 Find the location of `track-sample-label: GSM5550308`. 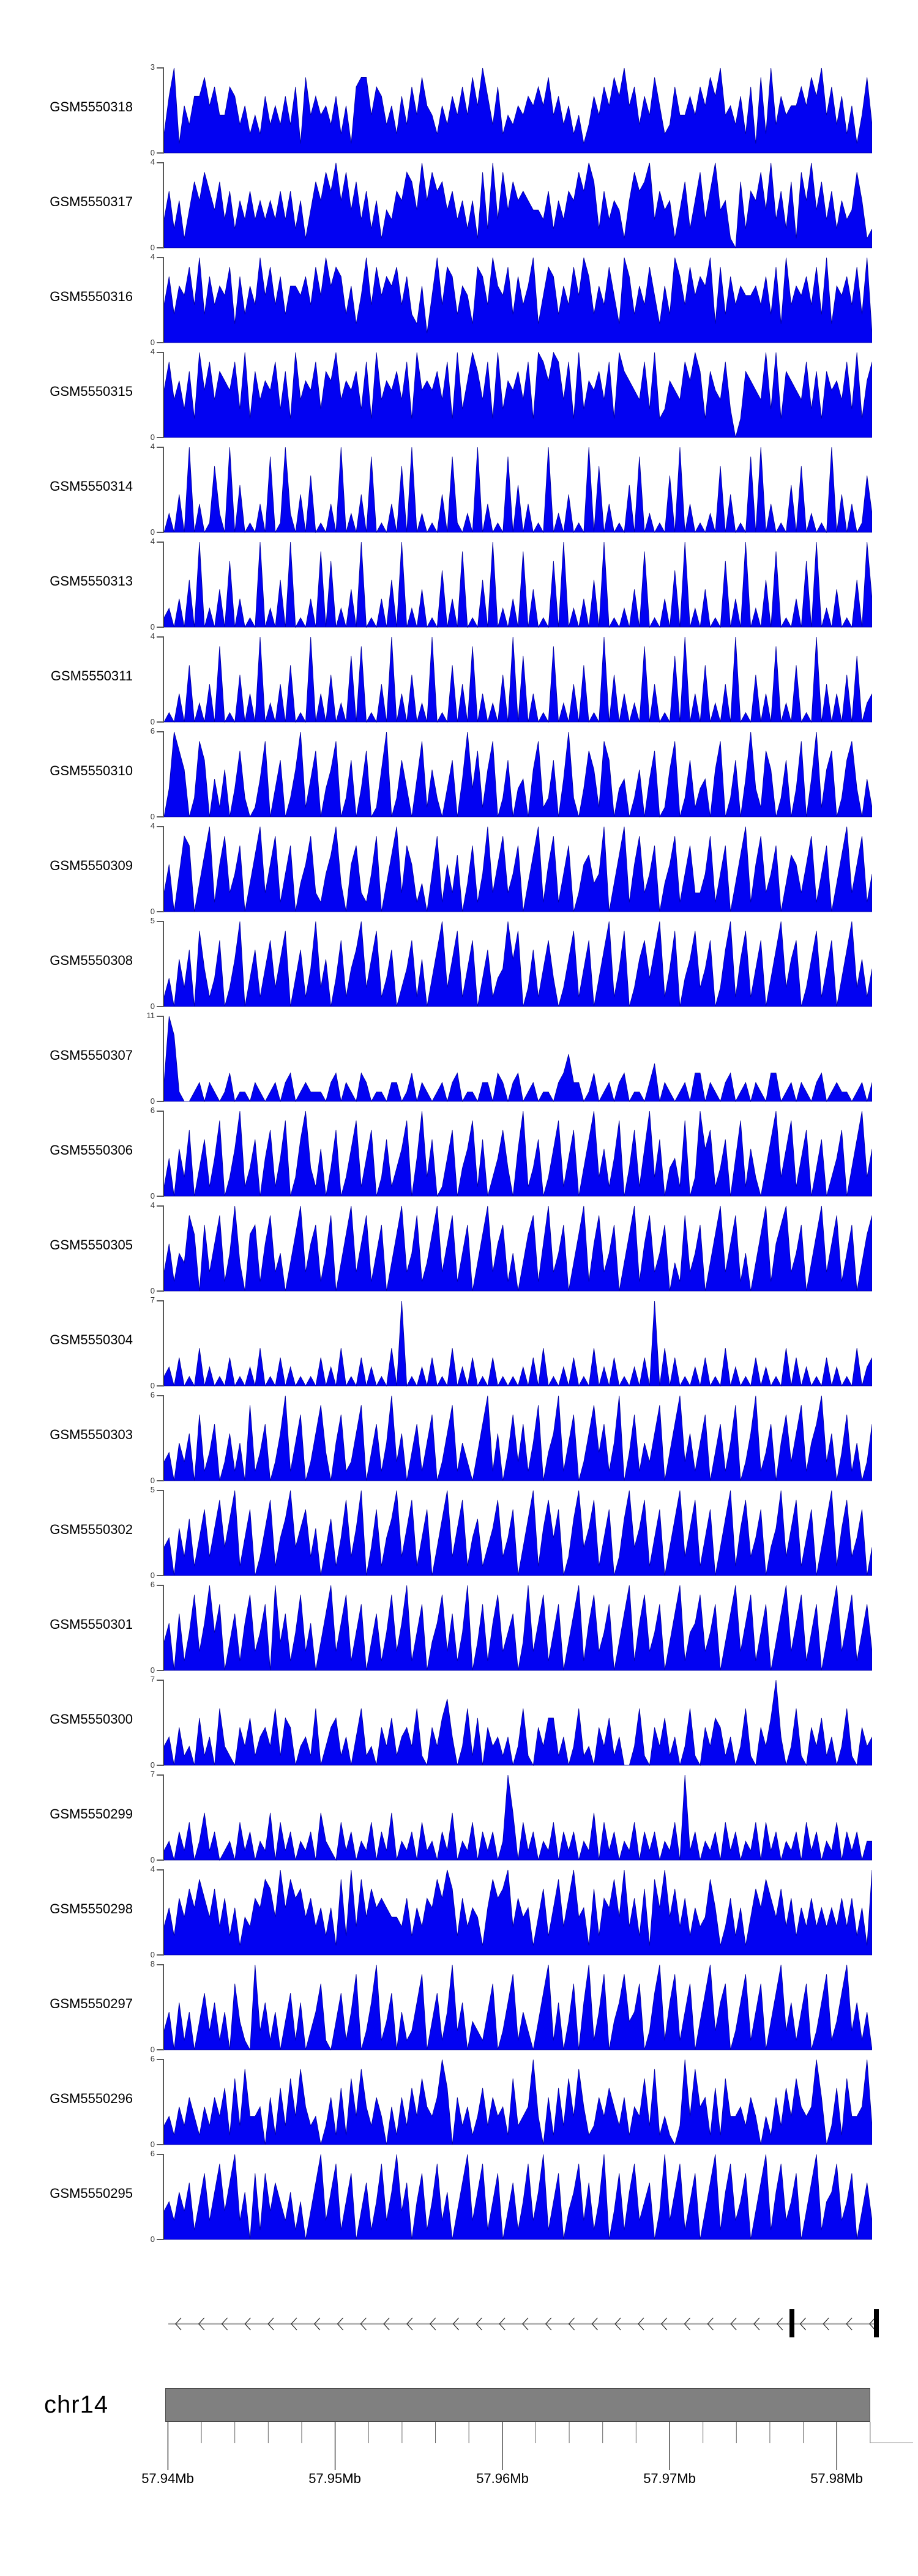

track-sample-label: GSM5550308 is located at coordinates (91, 961).